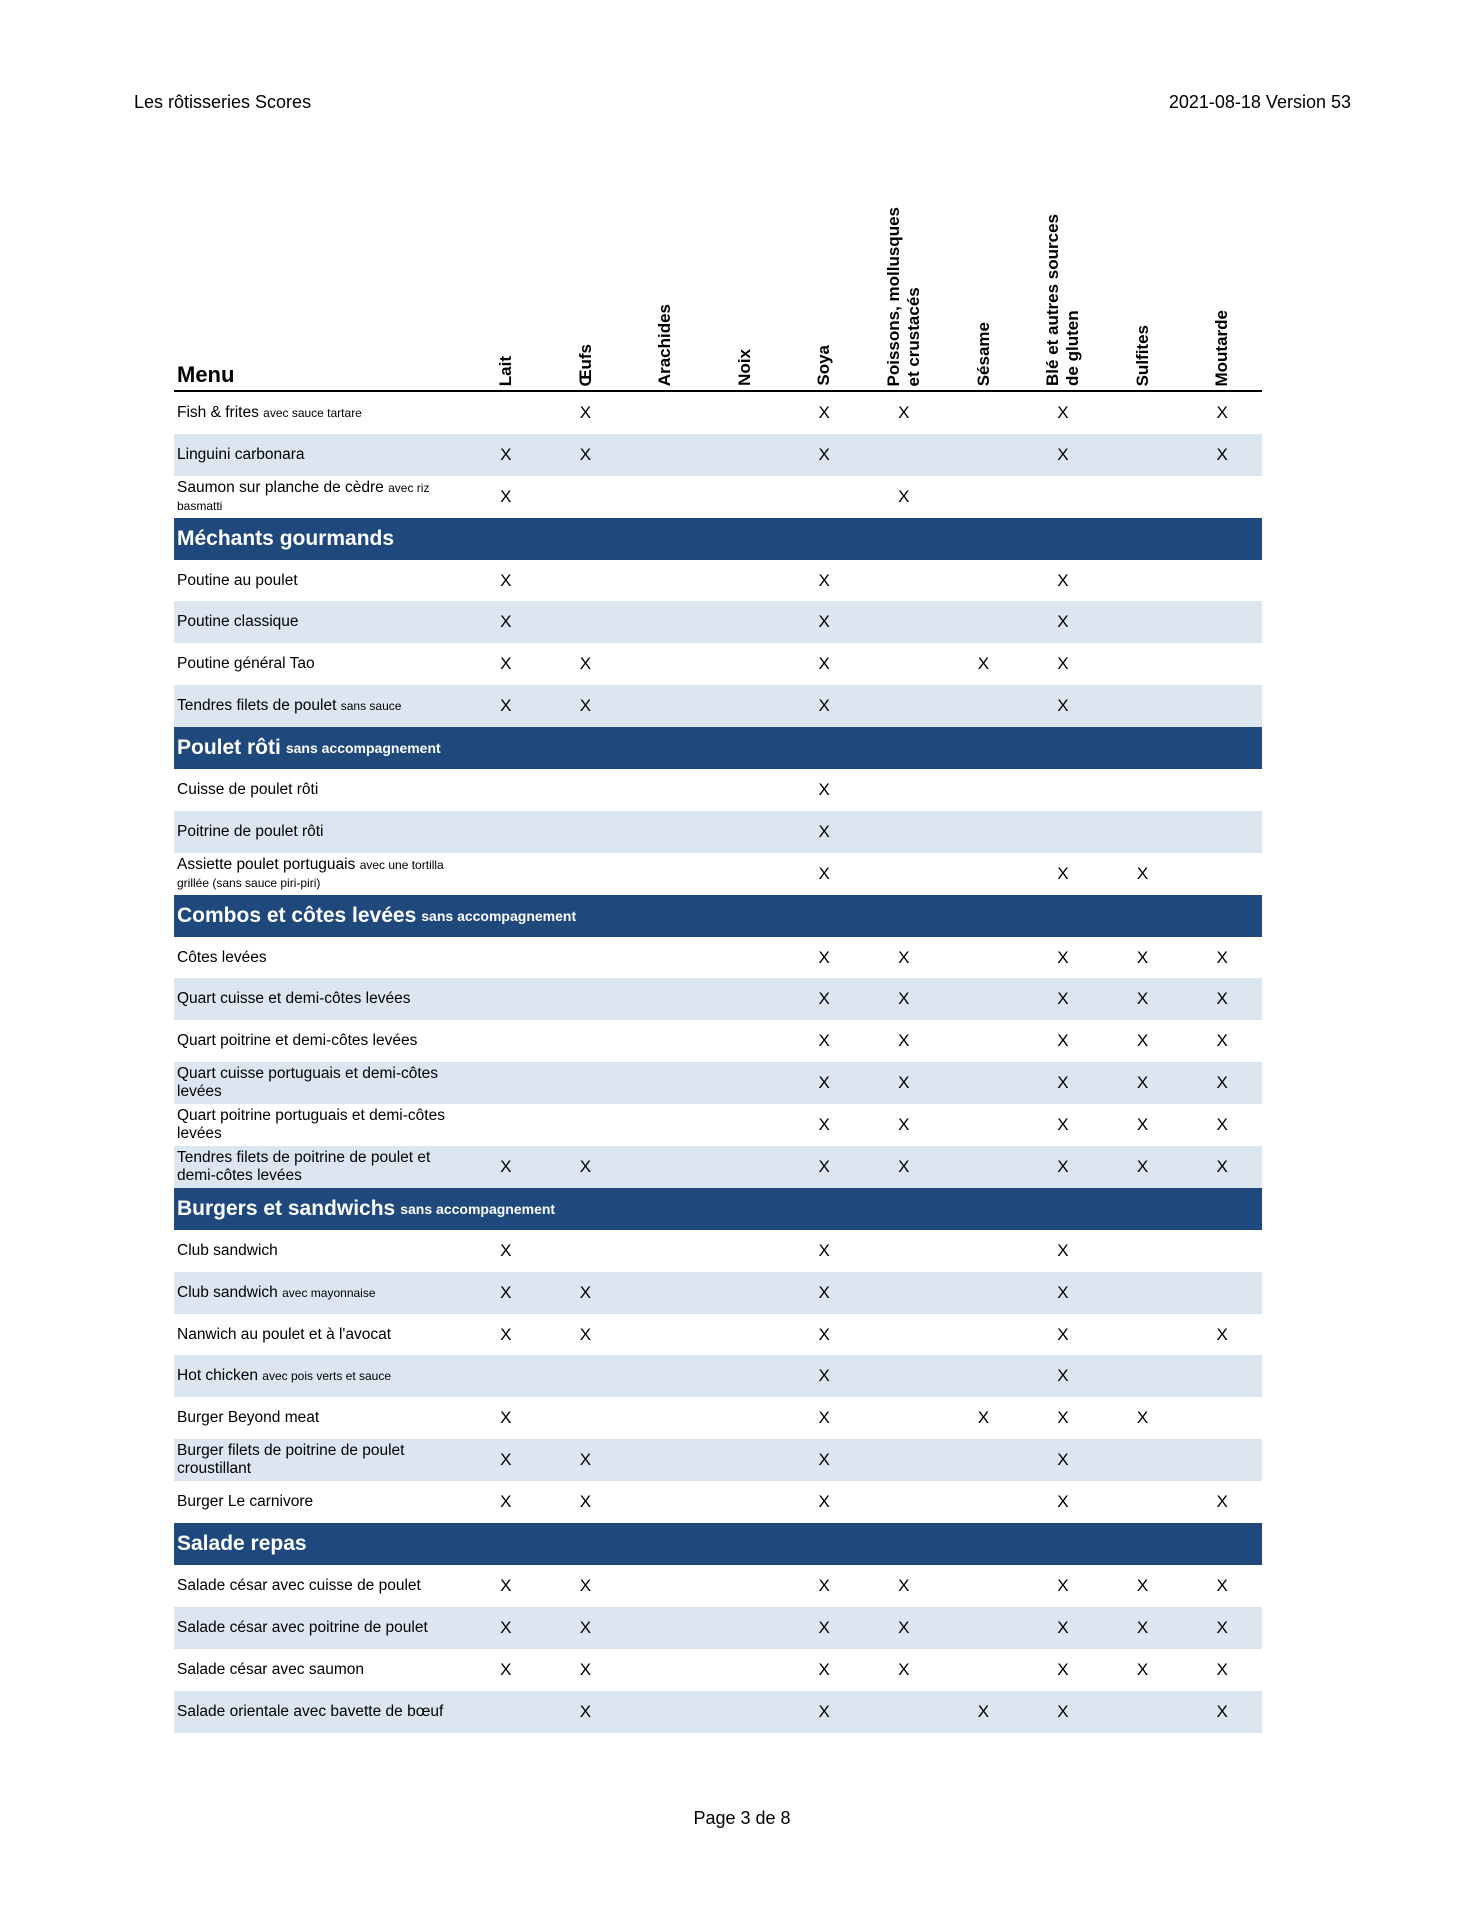  Describe the element at coordinates (320, 1712) in the screenshot. I see `menu-item-name: Salade orientale avec bavette de bœuf` at that location.